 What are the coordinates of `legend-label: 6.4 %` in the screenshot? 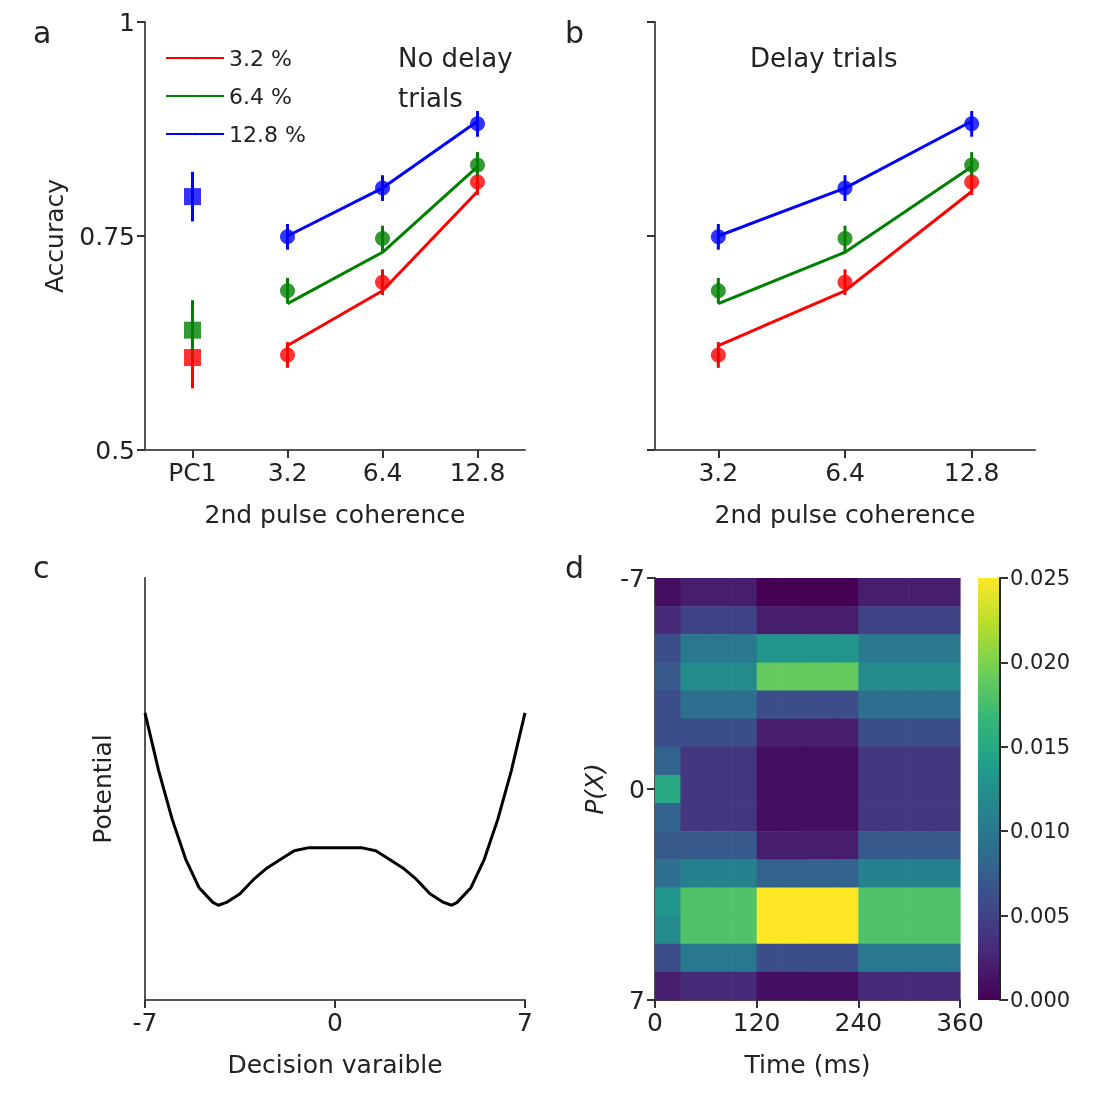 It's located at (260, 96).